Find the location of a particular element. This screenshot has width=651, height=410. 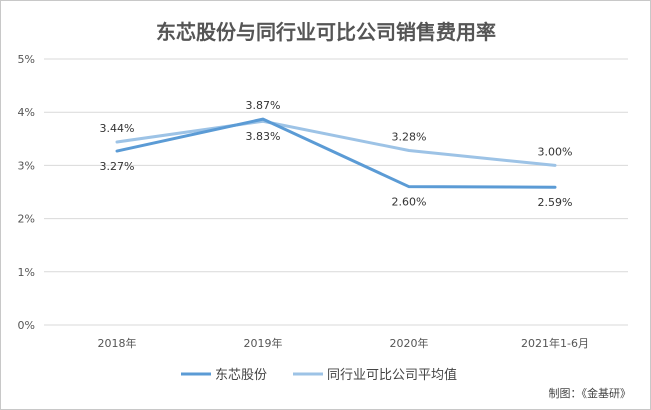

y-tick-label: 3% is located at coordinates (26, 165).